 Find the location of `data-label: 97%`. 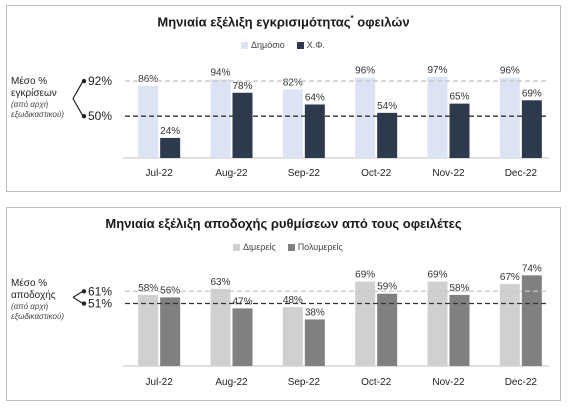

data-label: 97% is located at coordinates (437, 70).